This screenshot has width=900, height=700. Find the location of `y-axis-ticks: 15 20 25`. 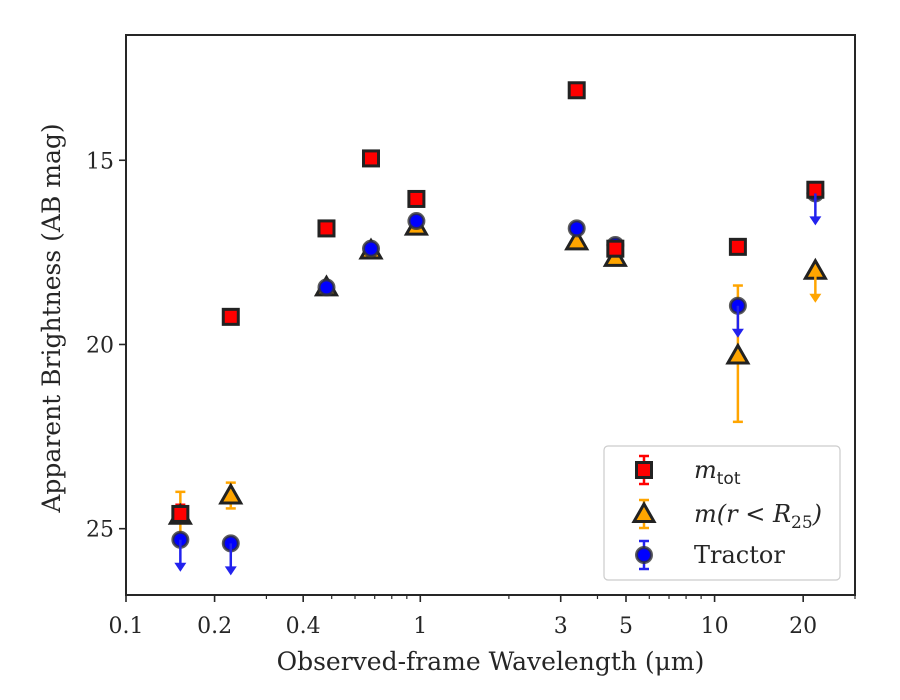

y-axis-ticks: 15 20 25 is located at coordinates (106, 346).